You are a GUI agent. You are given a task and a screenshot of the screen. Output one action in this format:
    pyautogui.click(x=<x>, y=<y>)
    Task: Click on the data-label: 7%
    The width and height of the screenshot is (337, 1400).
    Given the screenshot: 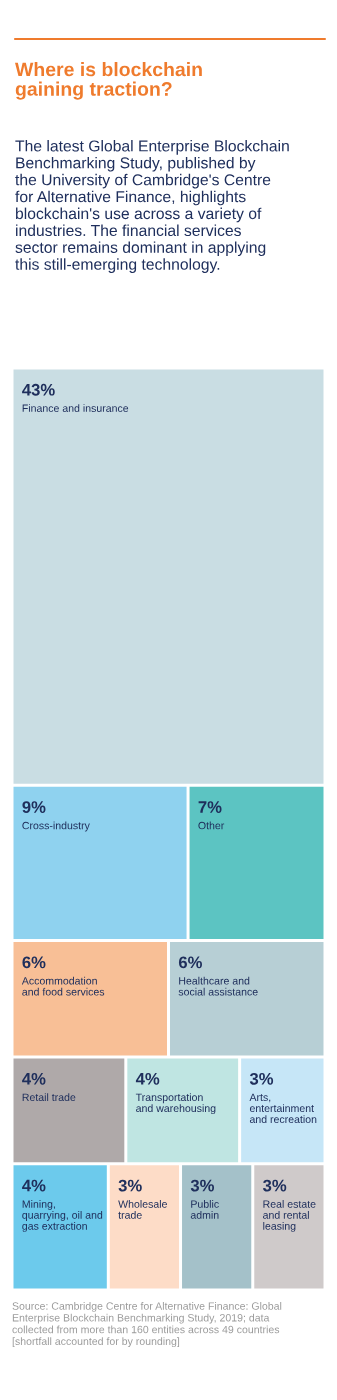 What is the action you would take?
    pyautogui.click(x=210, y=807)
    